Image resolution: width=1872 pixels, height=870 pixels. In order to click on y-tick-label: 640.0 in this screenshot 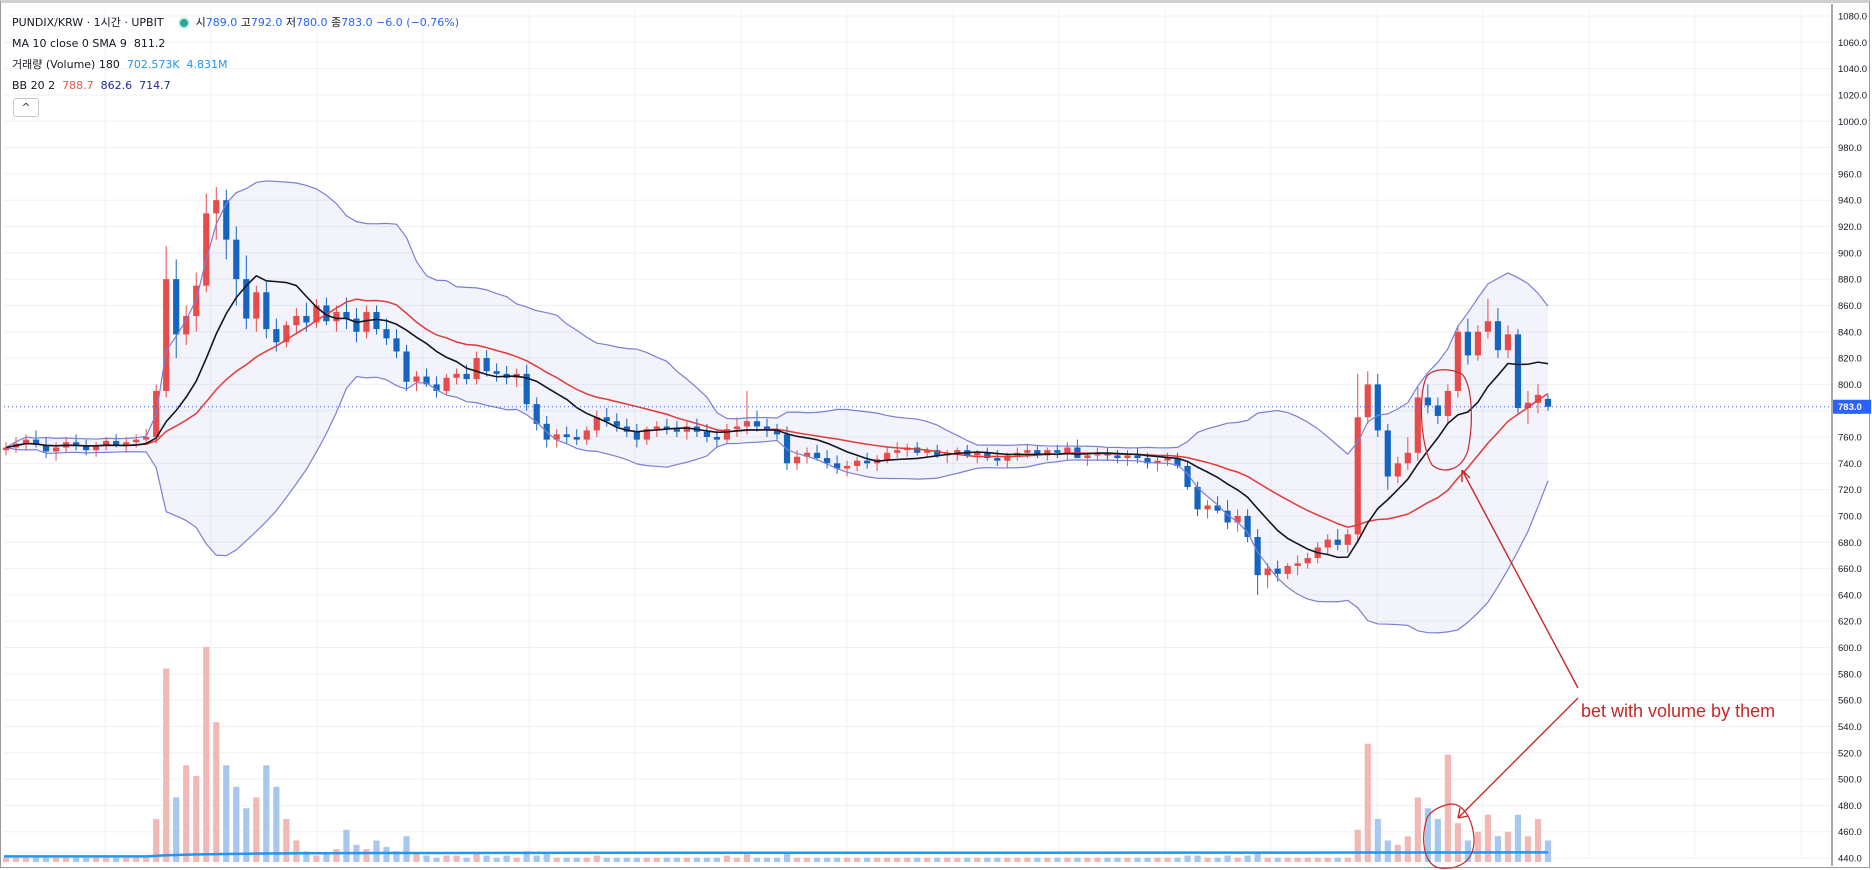, I will do `click(1850, 595)`.